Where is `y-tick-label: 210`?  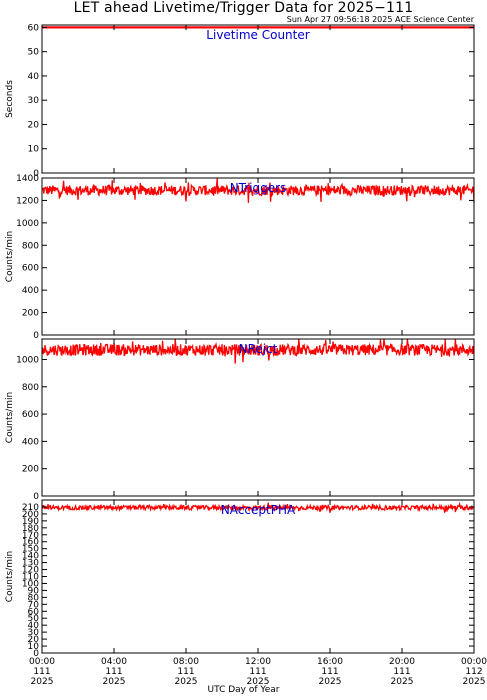 y-tick-label: 210 is located at coordinates (30, 508).